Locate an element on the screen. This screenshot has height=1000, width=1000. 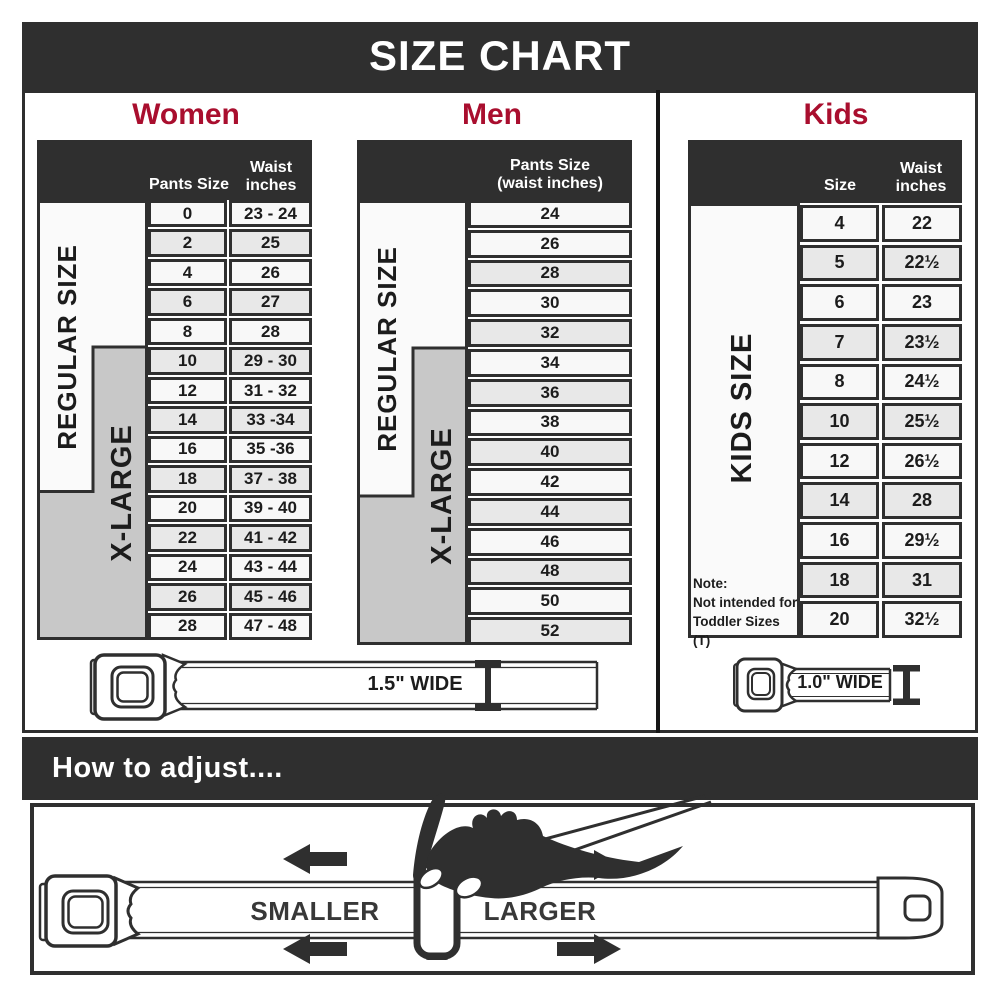
size-cell: 44 is located at coordinates (550, 511).